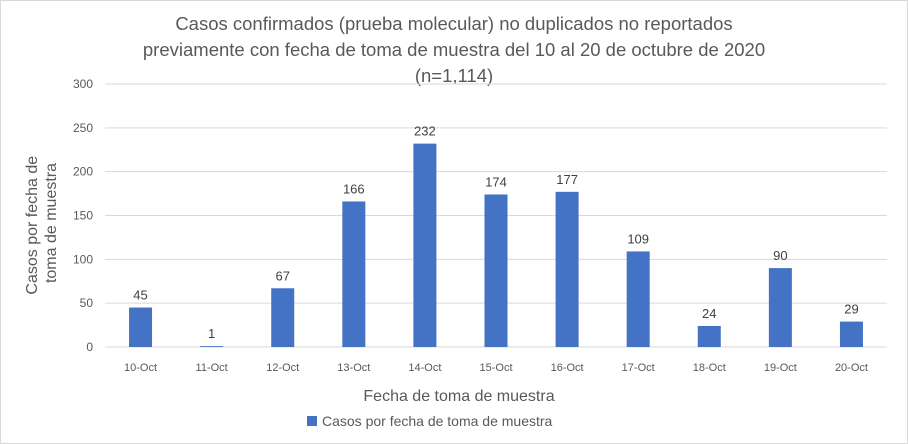 This screenshot has width=908, height=444. What do you see at coordinates (353, 368) in the screenshot?
I see `x-tick-label: 13-Oct` at bounding box center [353, 368].